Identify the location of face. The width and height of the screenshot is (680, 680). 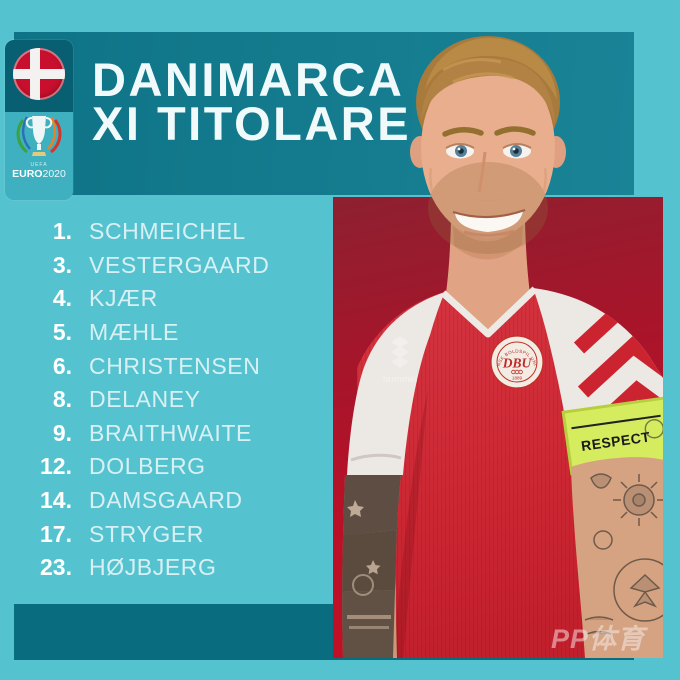
(488, 156).